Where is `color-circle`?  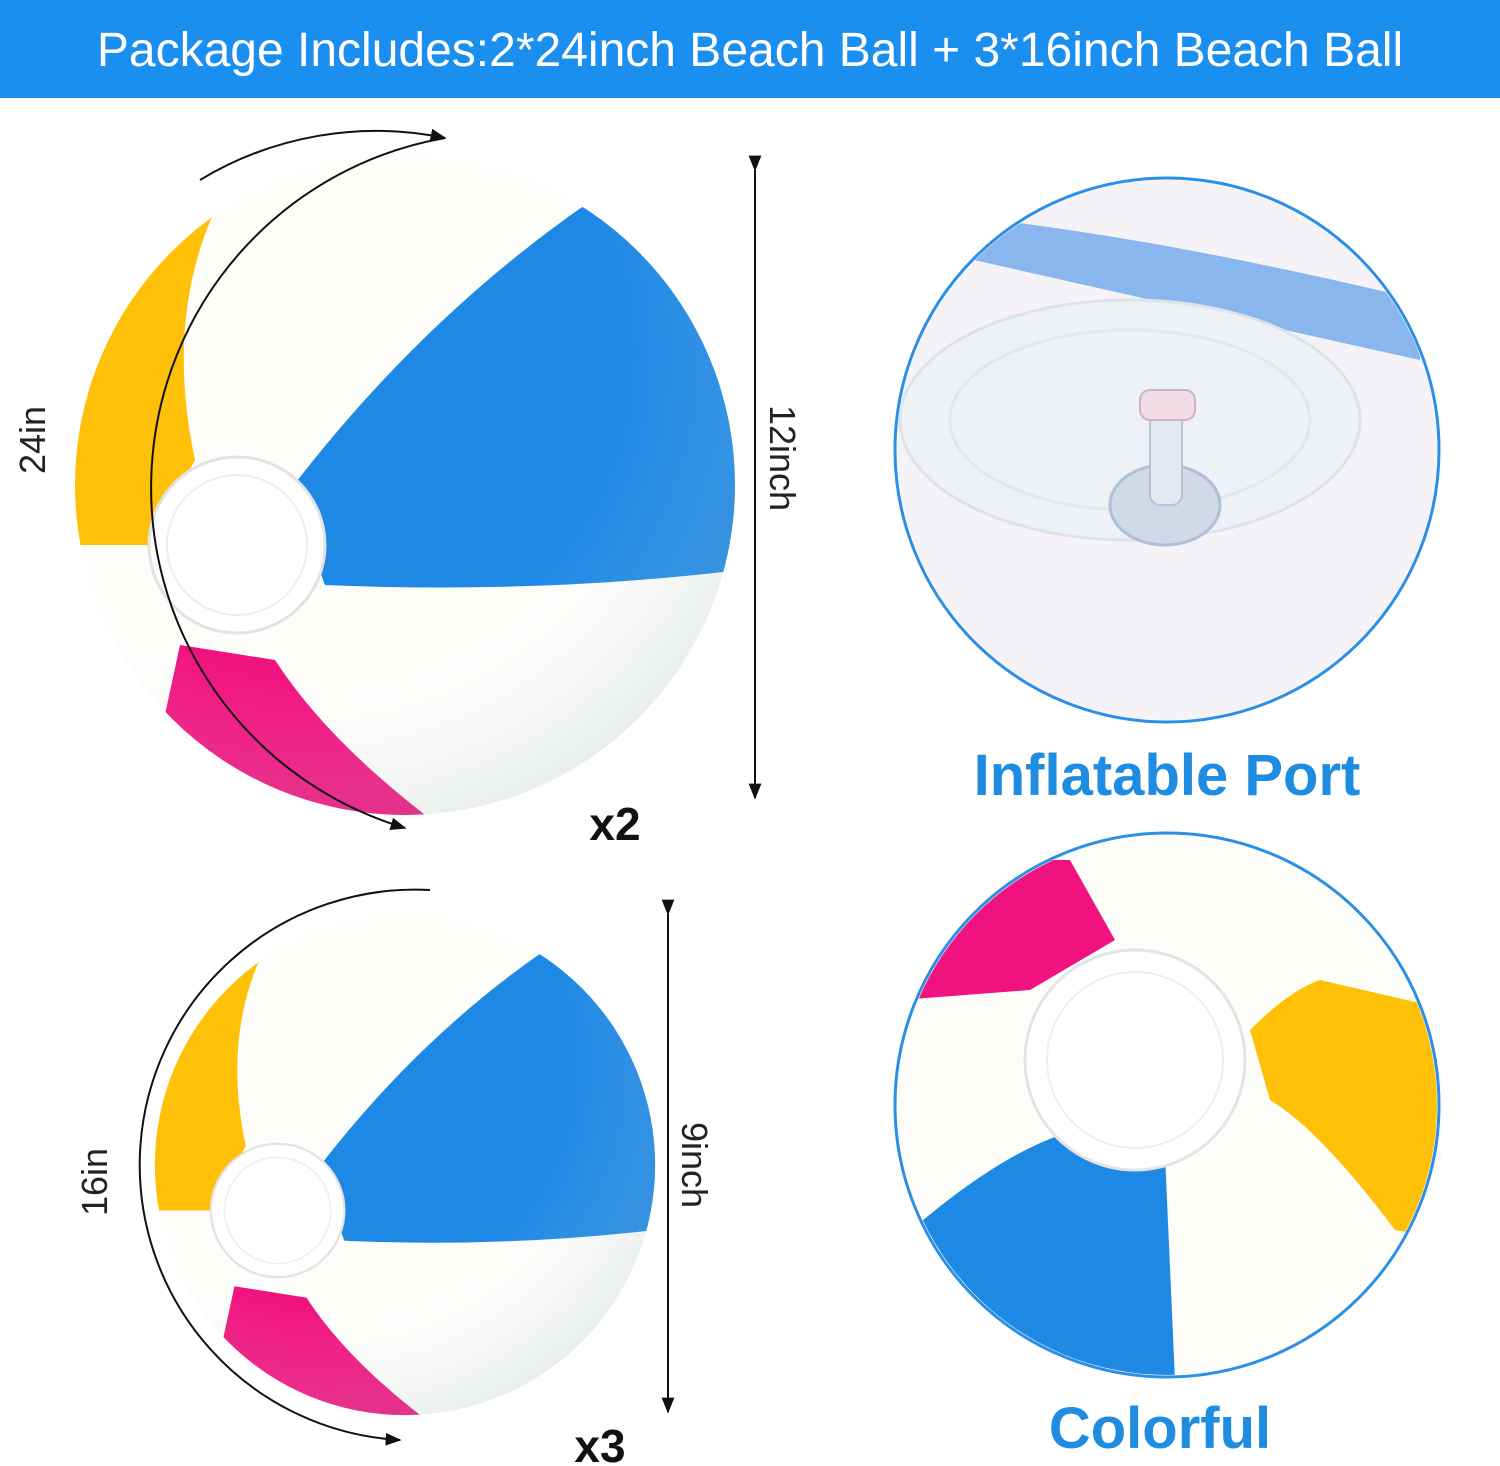 color-circle is located at coordinates (1167, 1105).